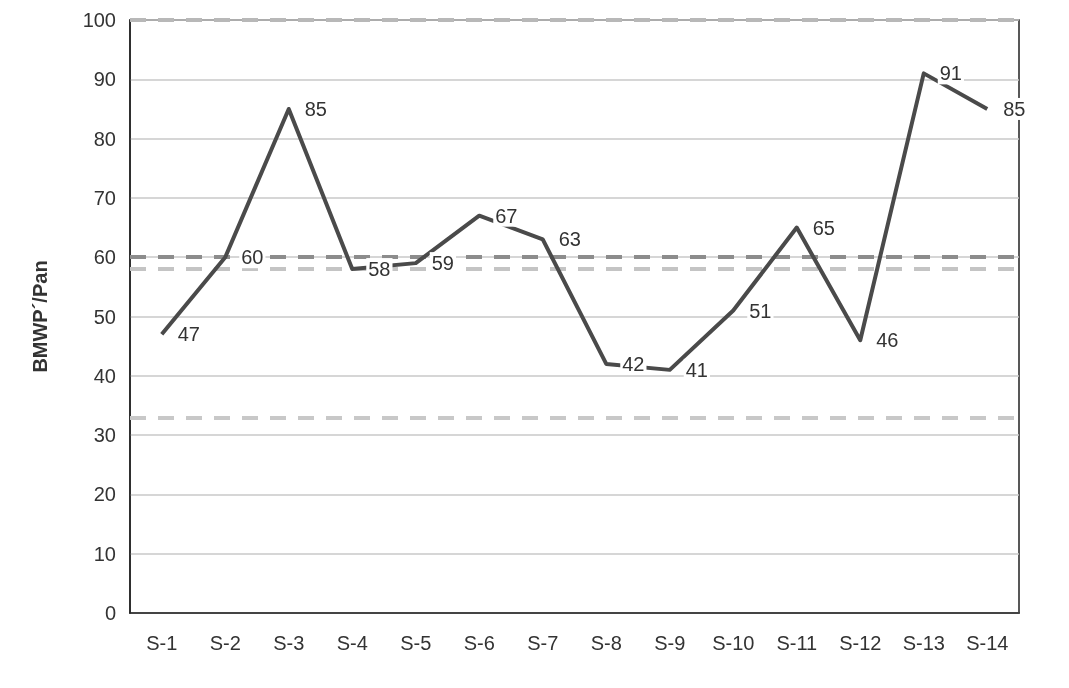 The width and height of the screenshot is (1069, 688). What do you see at coordinates (40, 316) in the screenshot?
I see `y-axis-title: BMWP´/Pan` at bounding box center [40, 316].